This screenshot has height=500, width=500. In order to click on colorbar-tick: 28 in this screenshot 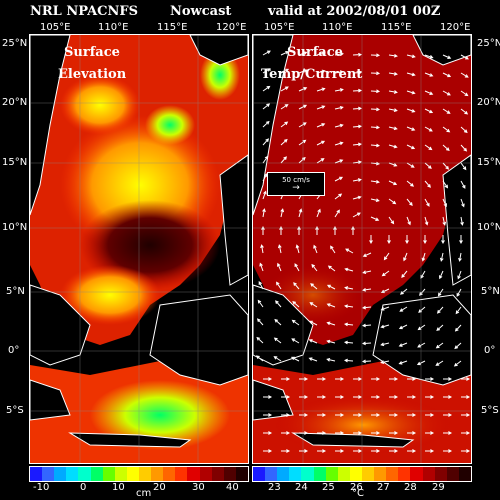, I will do `click(410, 487)`.